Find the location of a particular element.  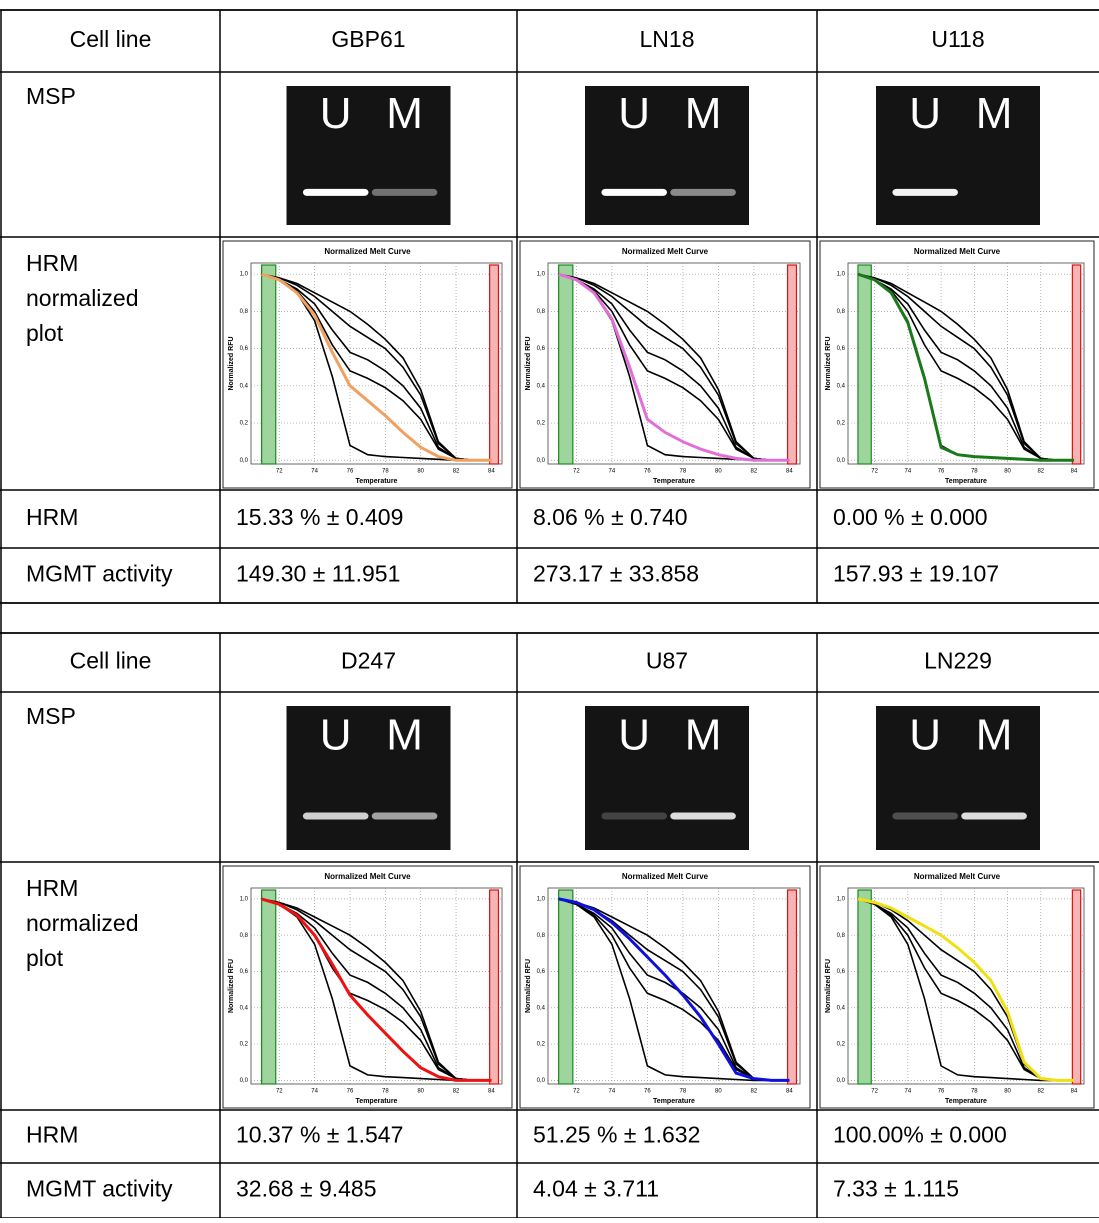

cell-line-name: LN229 is located at coordinates (958, 661).